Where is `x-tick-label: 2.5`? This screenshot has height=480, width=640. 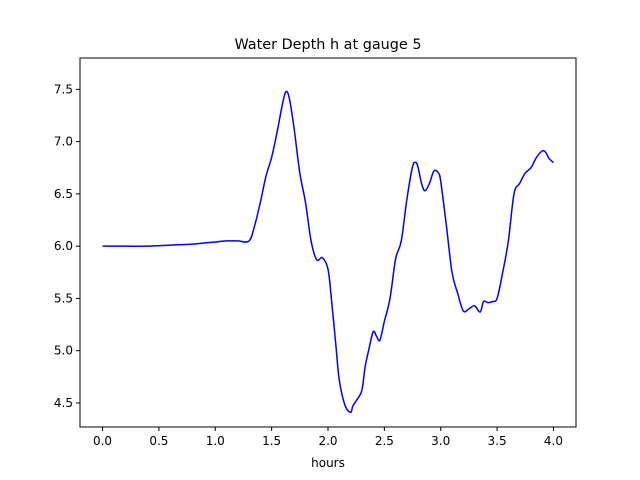 x-tick-label: 2.5 is located at coordinates (384, 441).